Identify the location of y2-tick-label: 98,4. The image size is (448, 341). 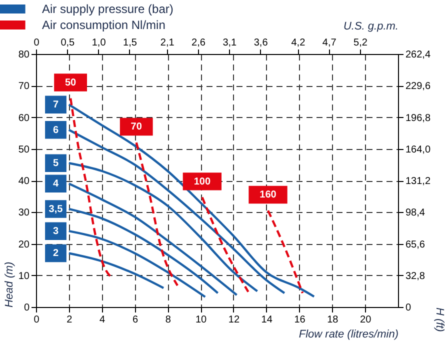
(416, 213).